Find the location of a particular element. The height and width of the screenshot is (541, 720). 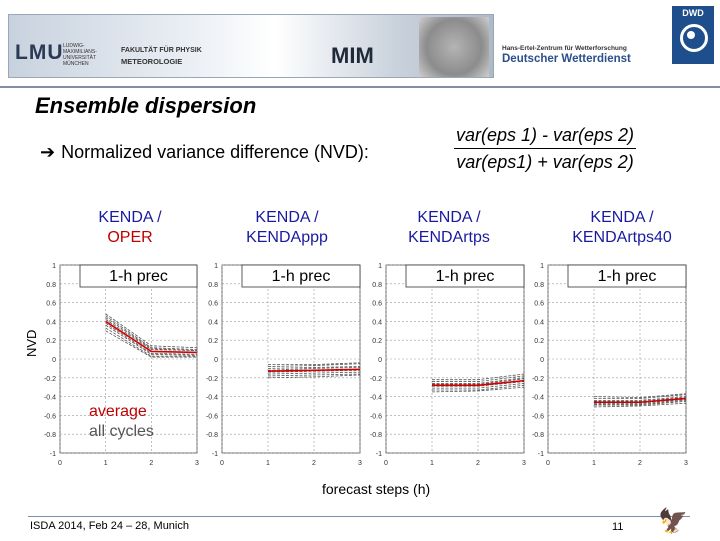

arrow-right-icon: ➔ is located at coordinates (48, 152).